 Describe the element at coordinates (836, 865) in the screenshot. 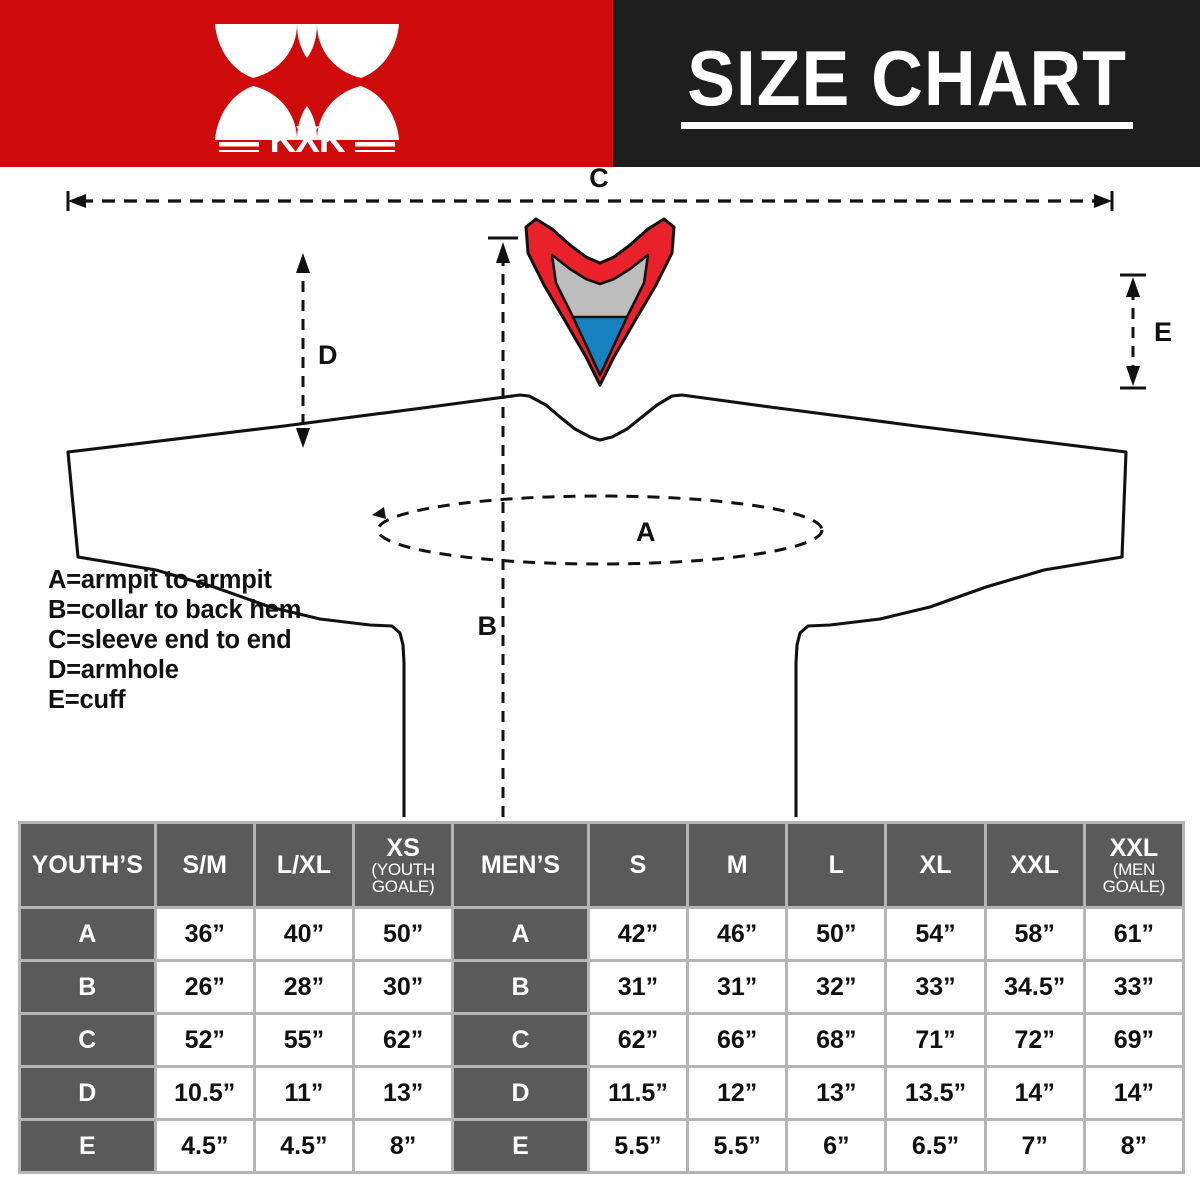

I see `column-header-7: L` at that location.